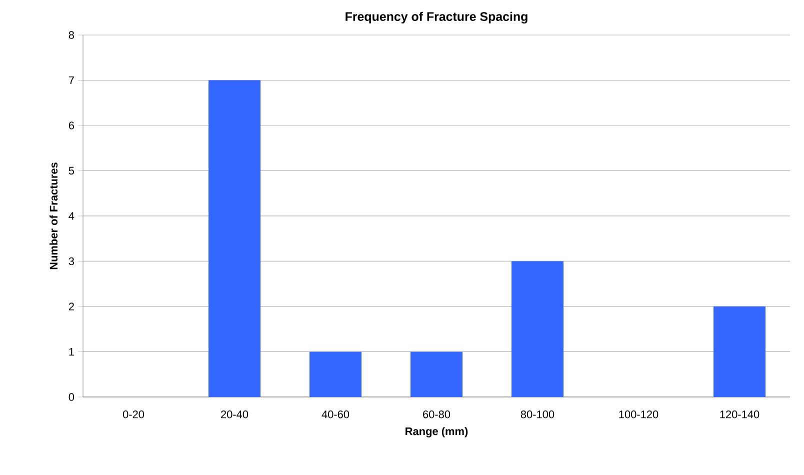  What do you see at coordinates (740, 414) in the screenshot?
I see `x-tick-label: 120-140` at bounding box center [740, 414].